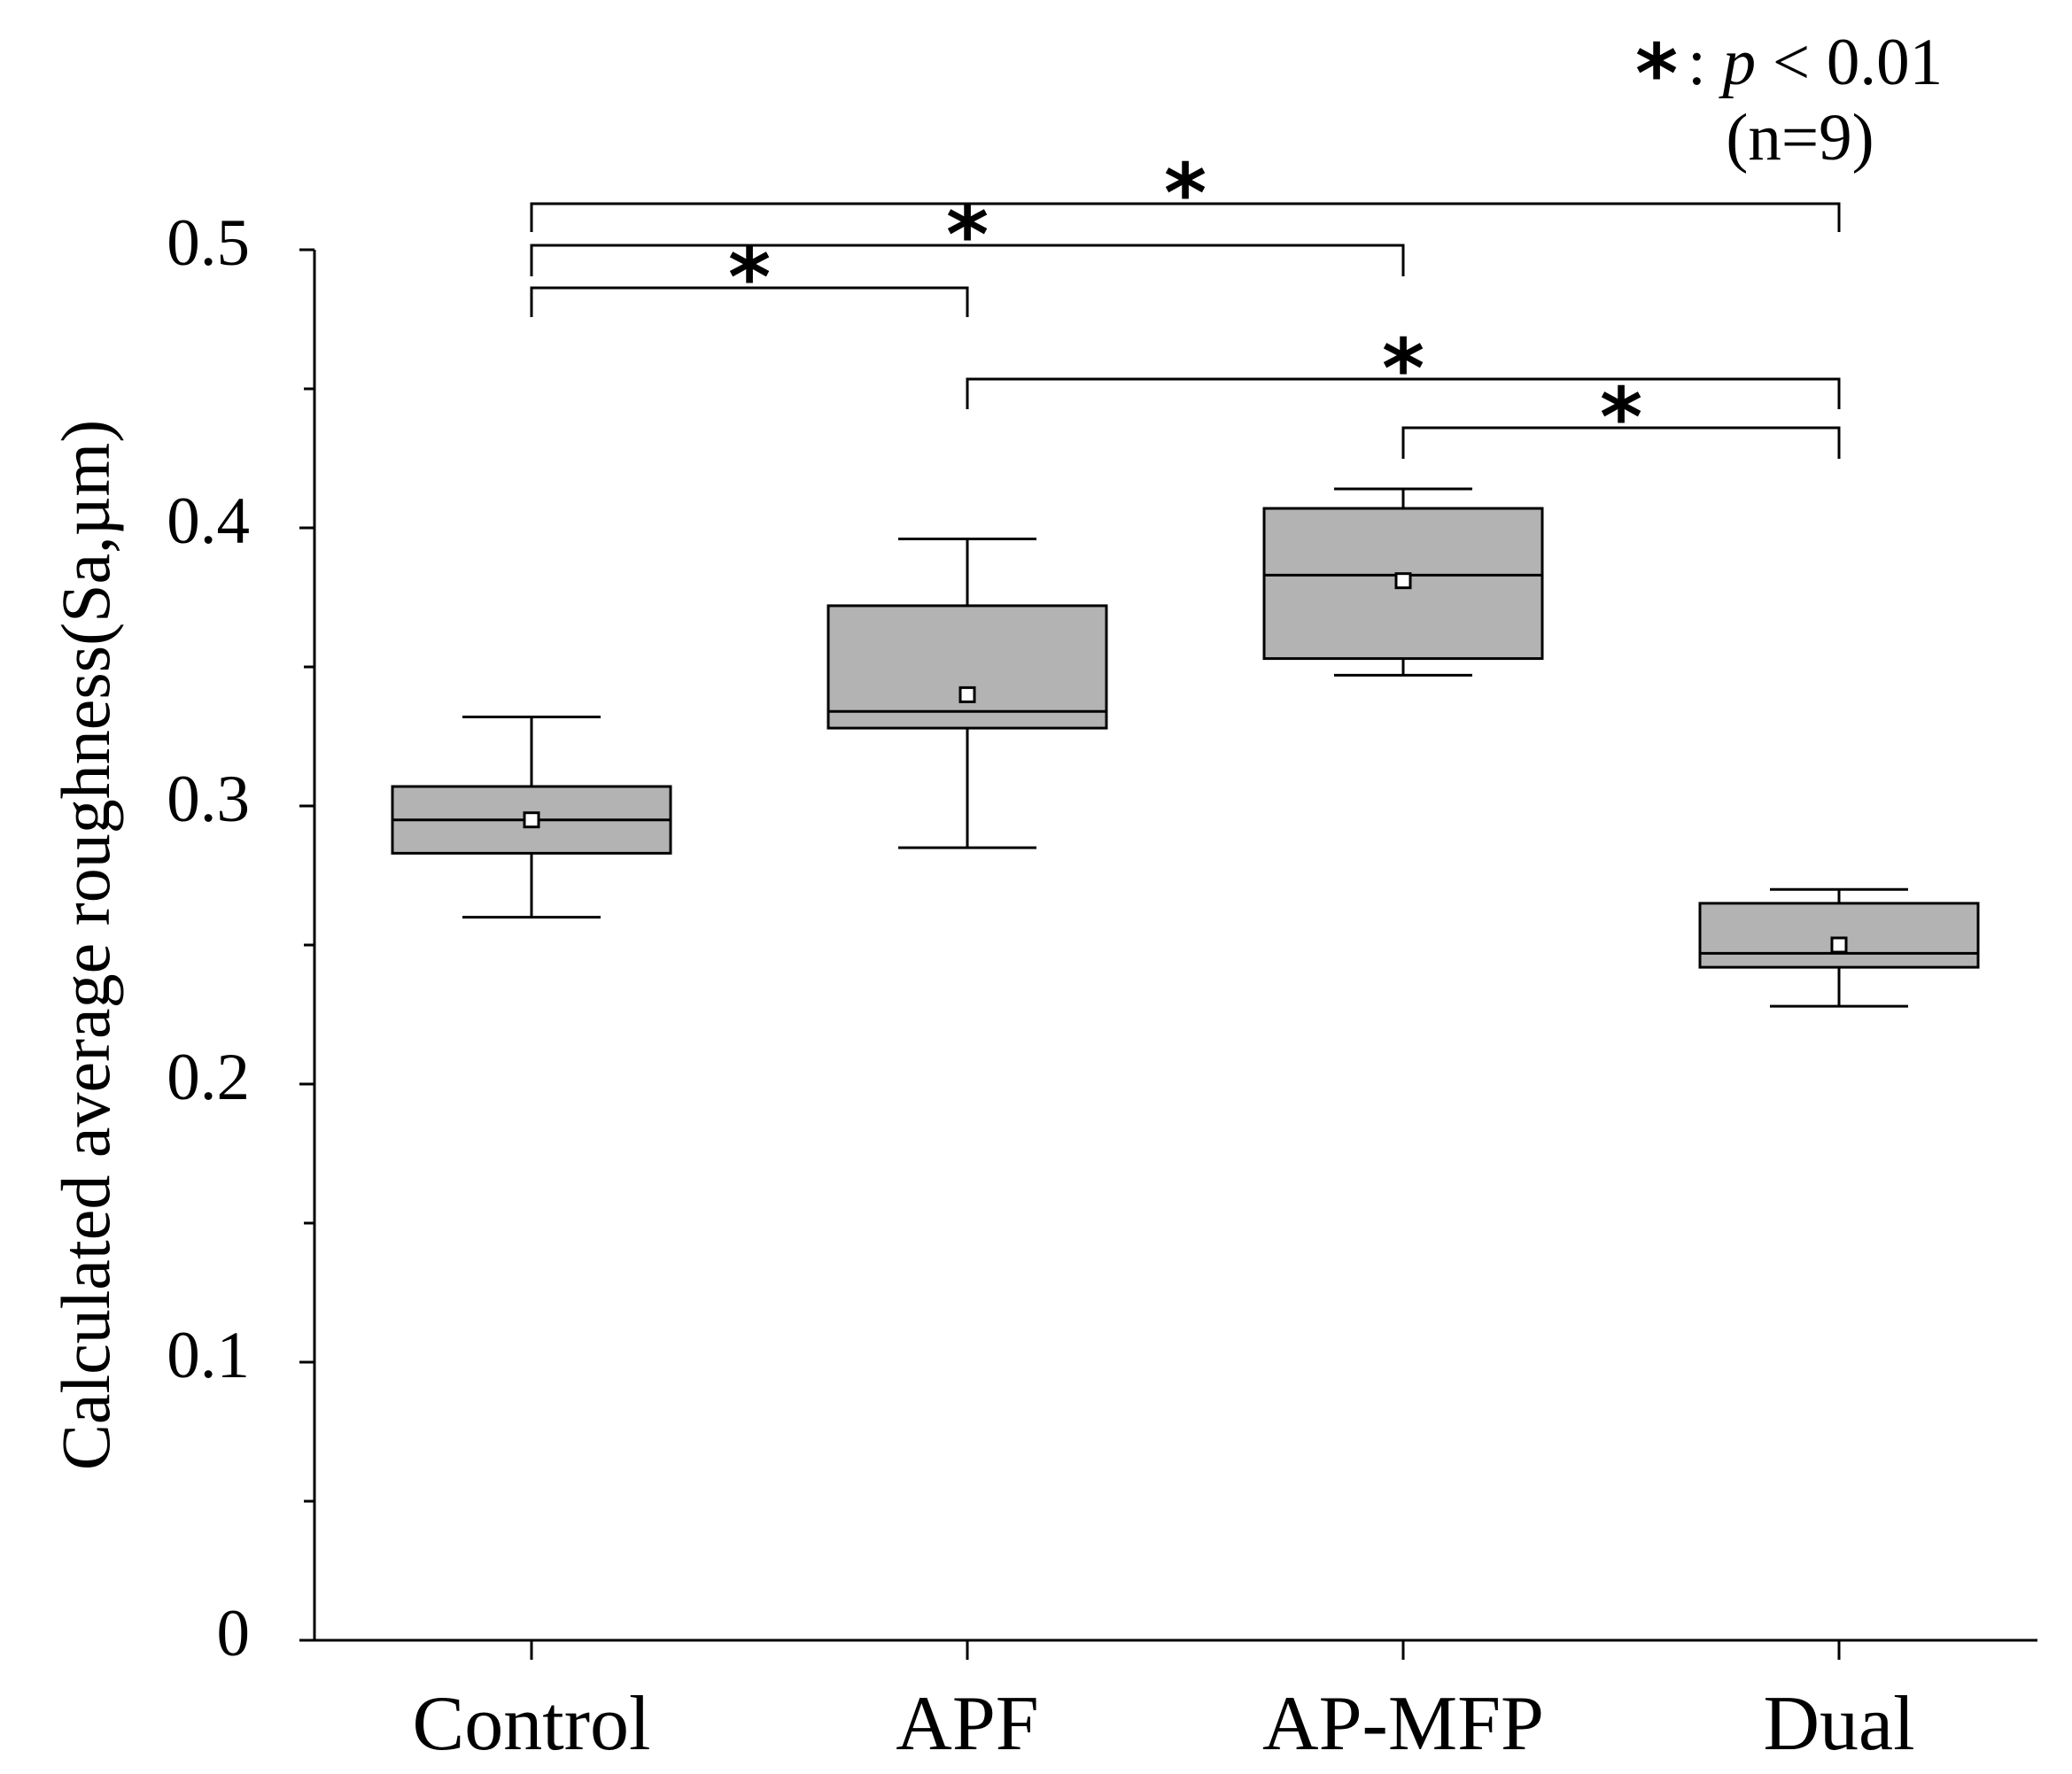  What do you see at coordinates (240, 938) in the screenshot?
I see `y-ticks: 0 0.1 0.2 0.3 0.4 0.5` at bounding box center [240, 938].